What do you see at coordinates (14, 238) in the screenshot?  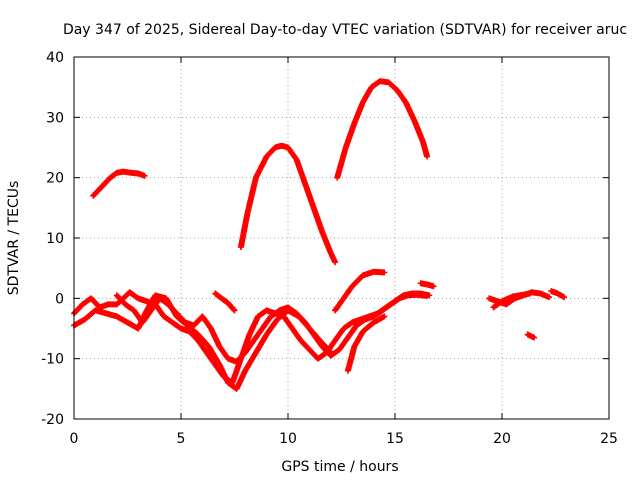 I see `y-axis-label: SDTVAR / TECUs` at bounding box center [14, 238].